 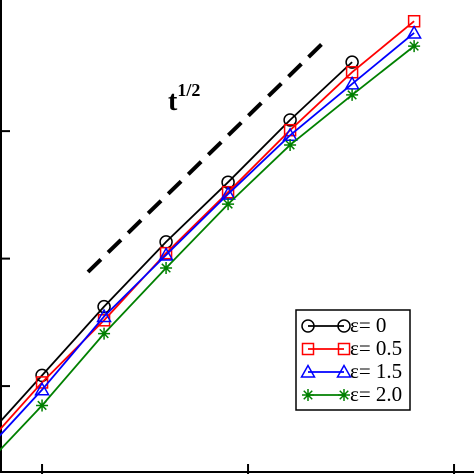 I want to click on annotation: t1/2, so click(x=184, y=98).